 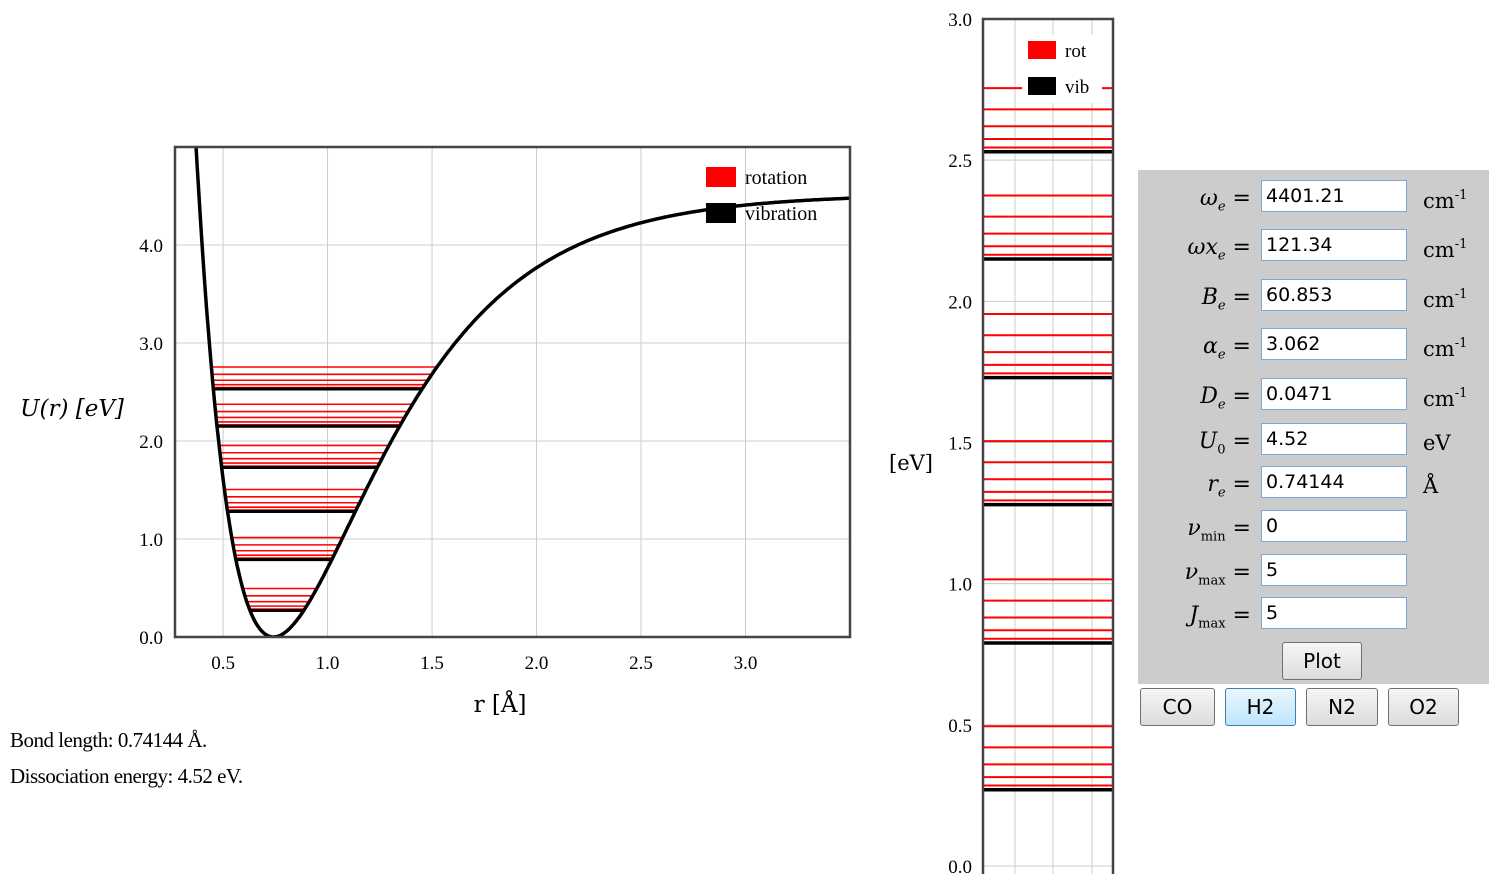 I want to click on b-e-input, so click(x=1334, y=295).